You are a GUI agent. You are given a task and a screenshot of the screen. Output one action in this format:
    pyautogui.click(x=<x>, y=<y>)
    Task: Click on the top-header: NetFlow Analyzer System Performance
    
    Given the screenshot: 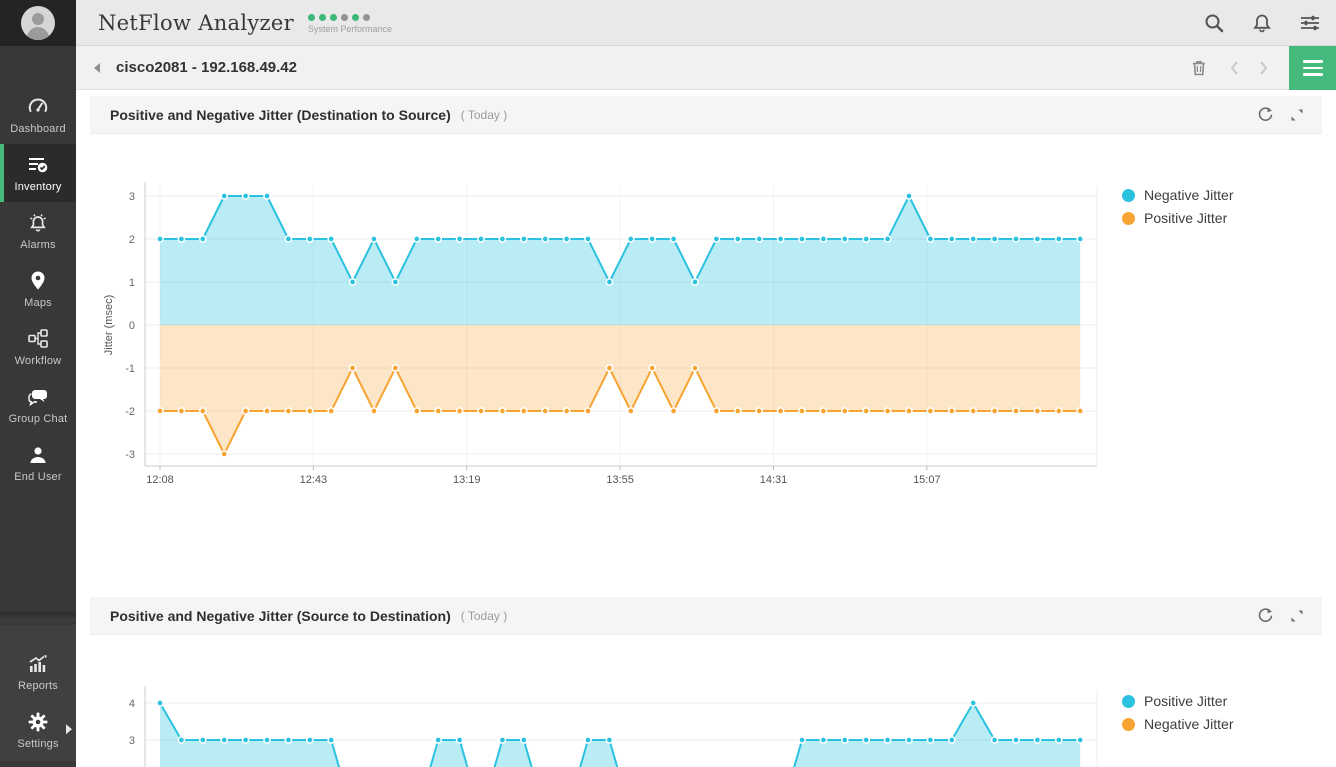 What is the action you would take?
    pyautogui.click(x=706, y=23)
    